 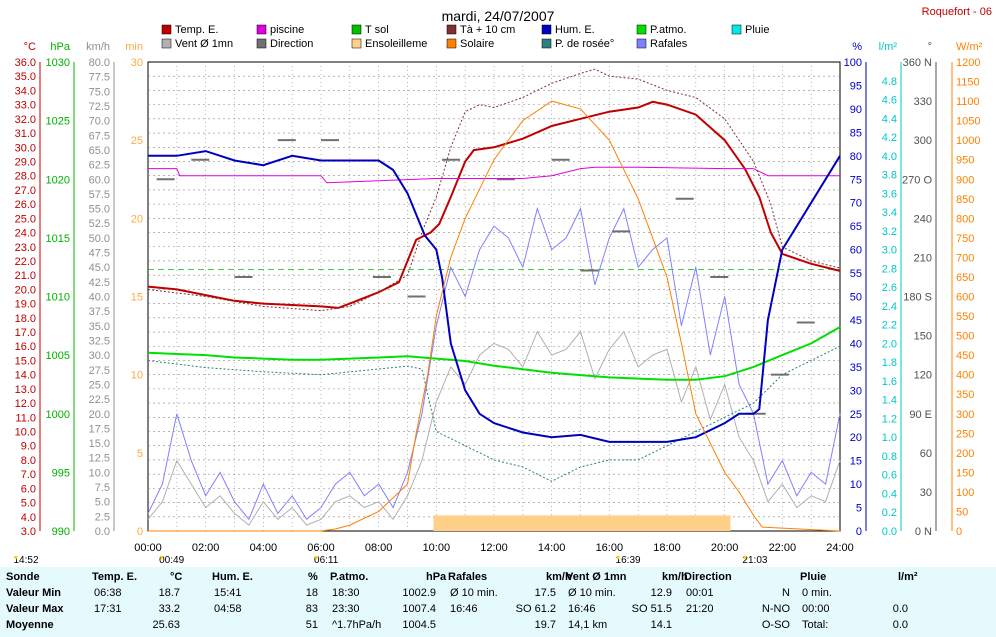 What do you see at coordinates (58, 298) in the screenshot?
I see `pressure-axis-tick: 1010` at bounding box center [58, 298].